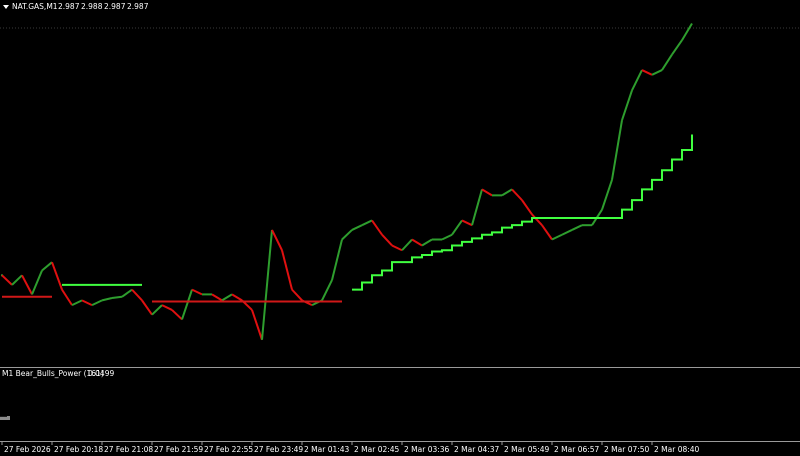 Image resolution: width=800 pixels, height=456 pixels. I want to click on x-tick-label: 2 Mar 06:57, so click(577, 449).